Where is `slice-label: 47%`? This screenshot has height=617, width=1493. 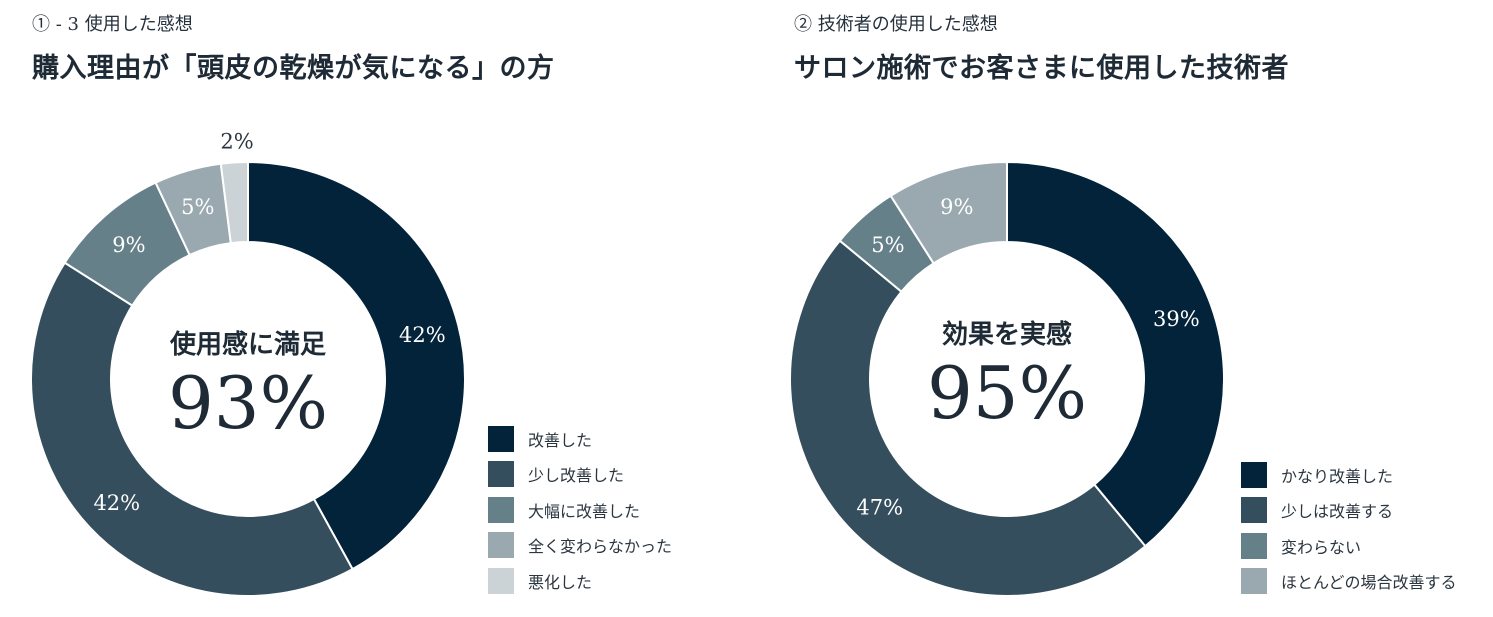 slice-label: 47% is located at coordinates (879, 507).